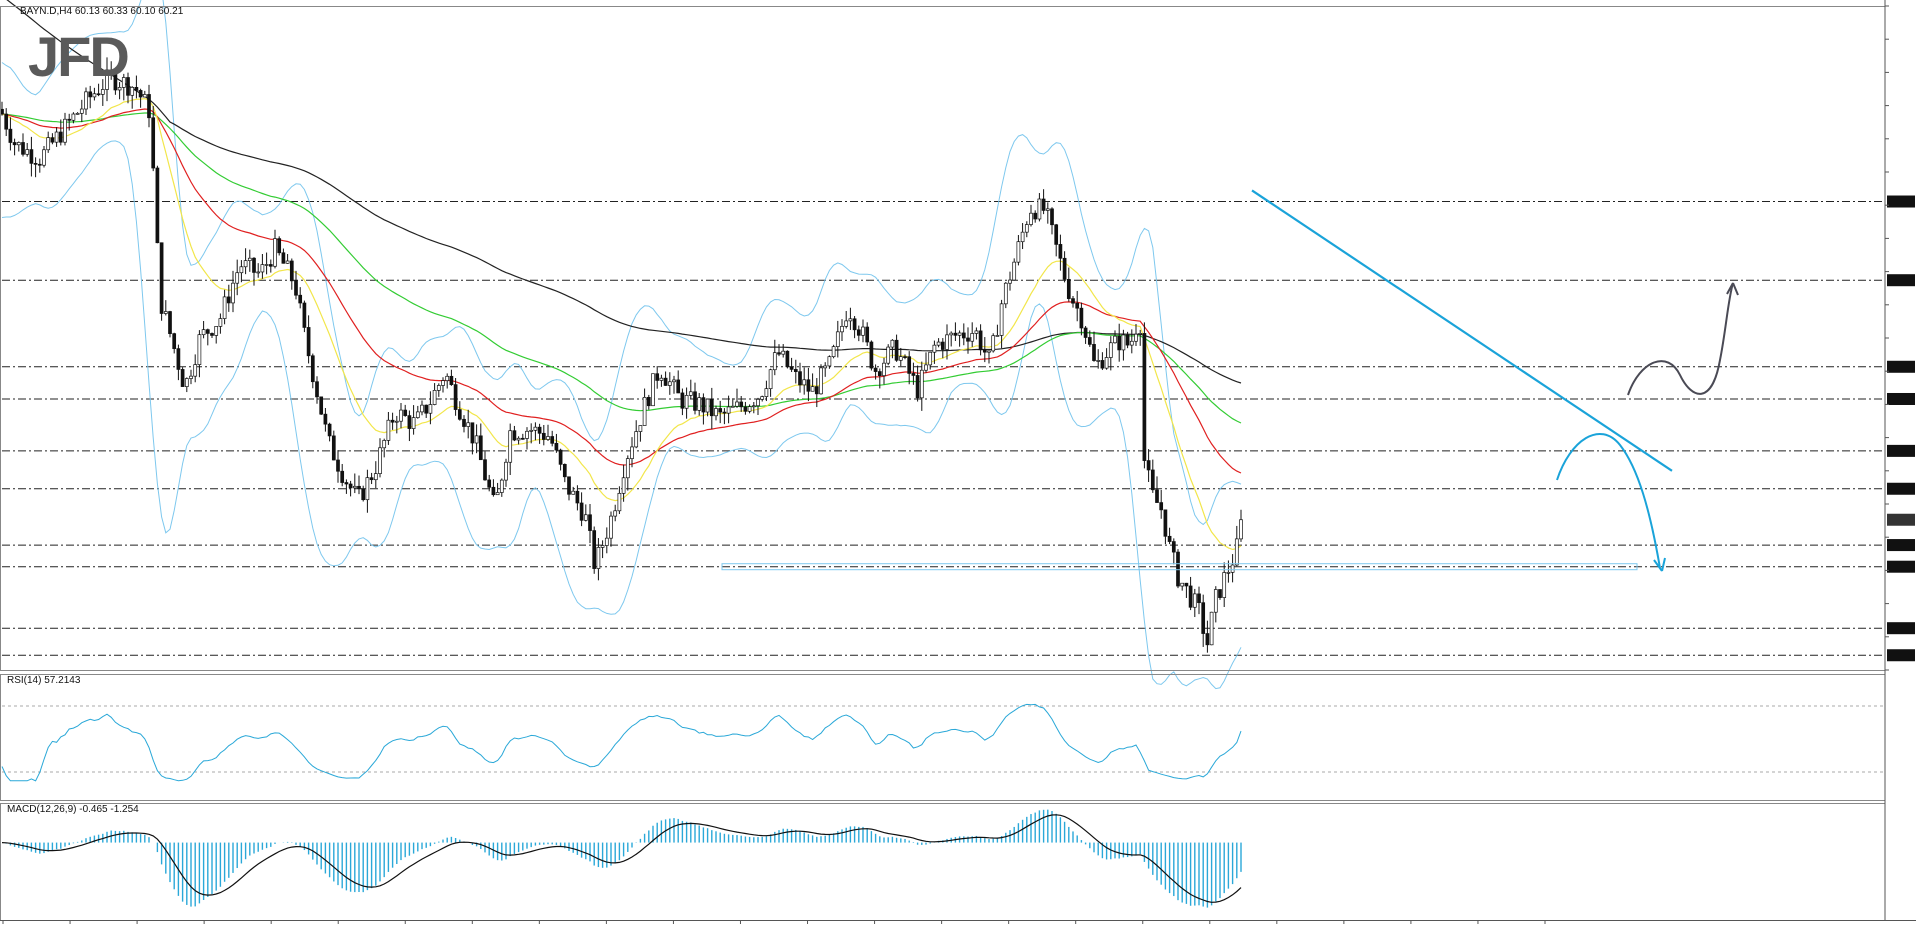 The width and height of the screenshot is (1916, 941). What do you see at coordinates (621, 742) in the screenshot?
I see `rsi-line` at bounding box center [621, 742].